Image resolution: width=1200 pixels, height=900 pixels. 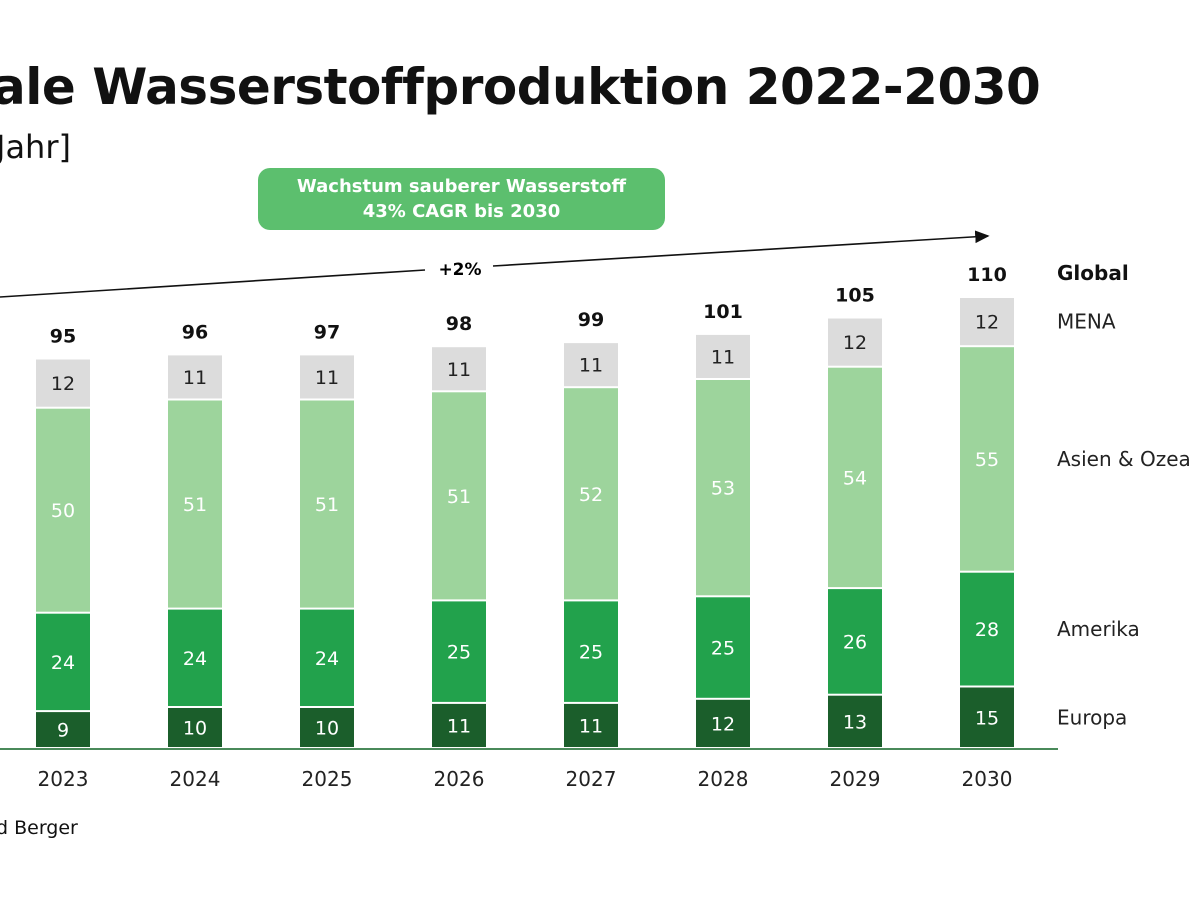 I want to click on total-label: 101, so click(x=723, y=312).